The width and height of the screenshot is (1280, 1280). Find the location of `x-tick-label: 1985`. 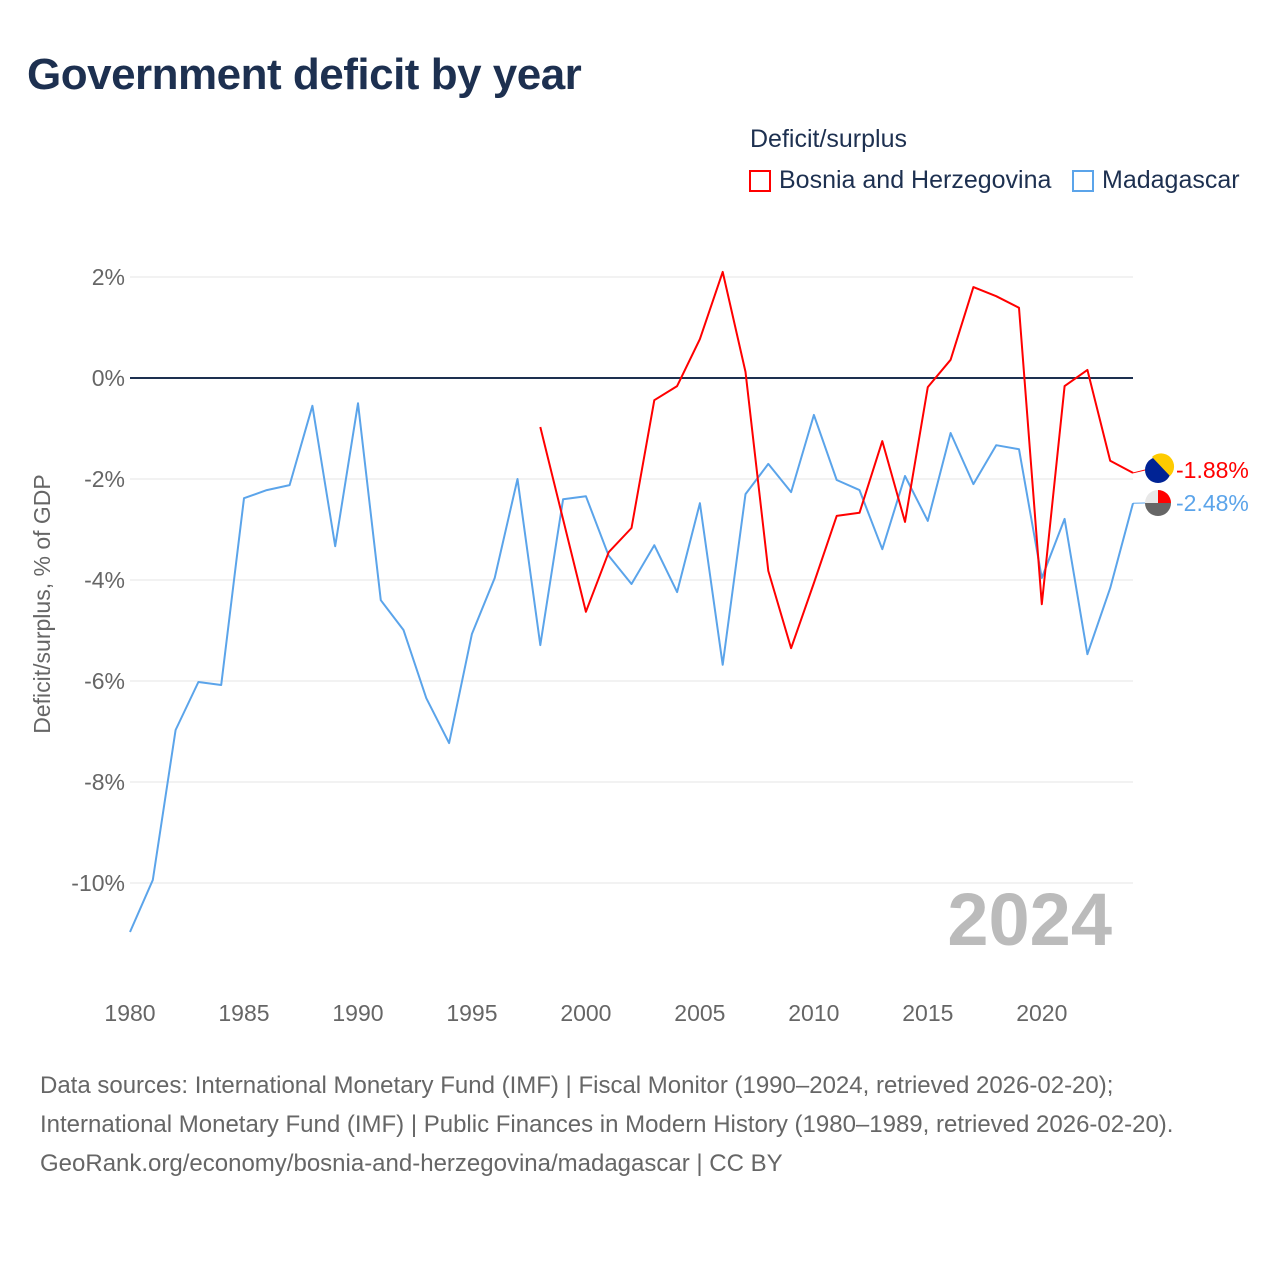

x-tick-label: 1985 is located at coordinates (243, 1013).